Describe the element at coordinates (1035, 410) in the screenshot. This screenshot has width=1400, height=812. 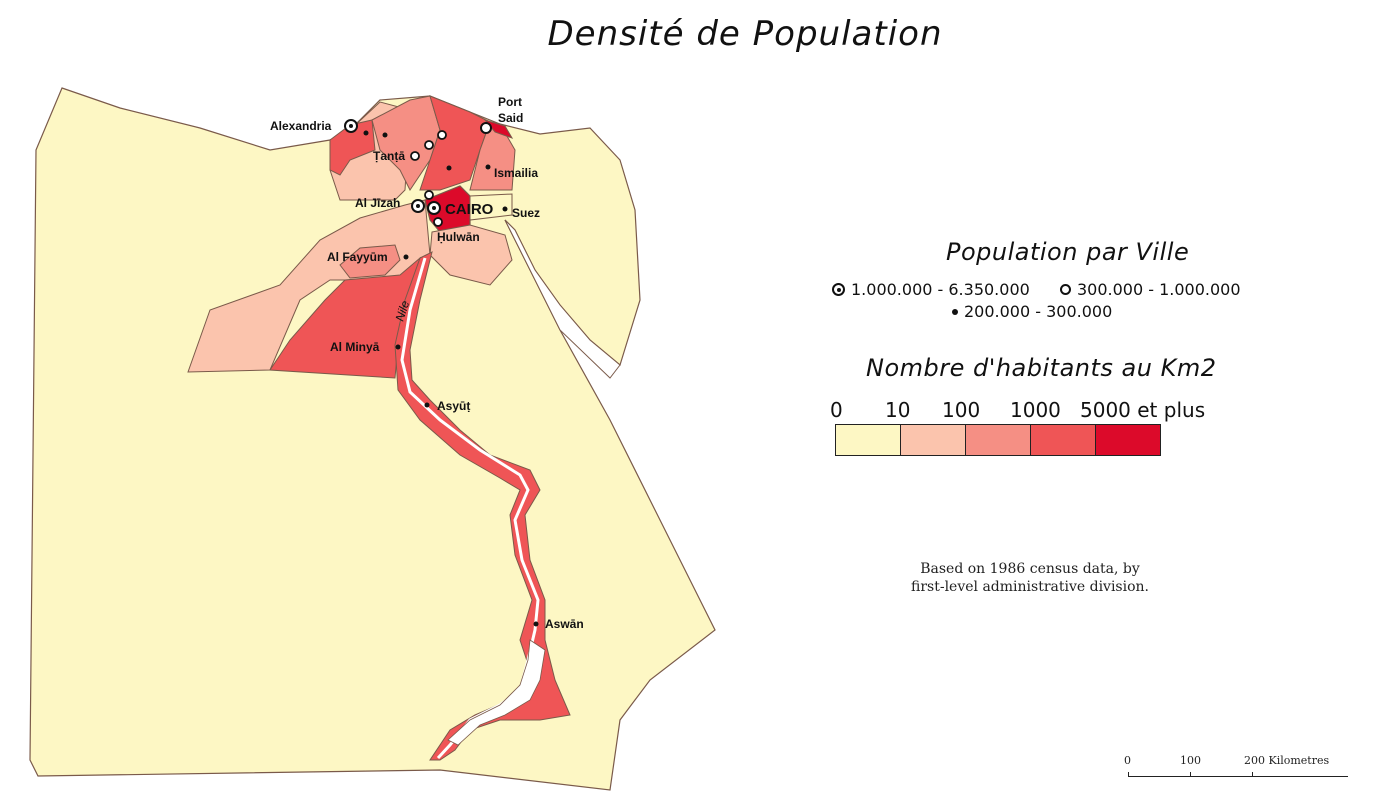
I see `density-break-label: 1000` at that location.